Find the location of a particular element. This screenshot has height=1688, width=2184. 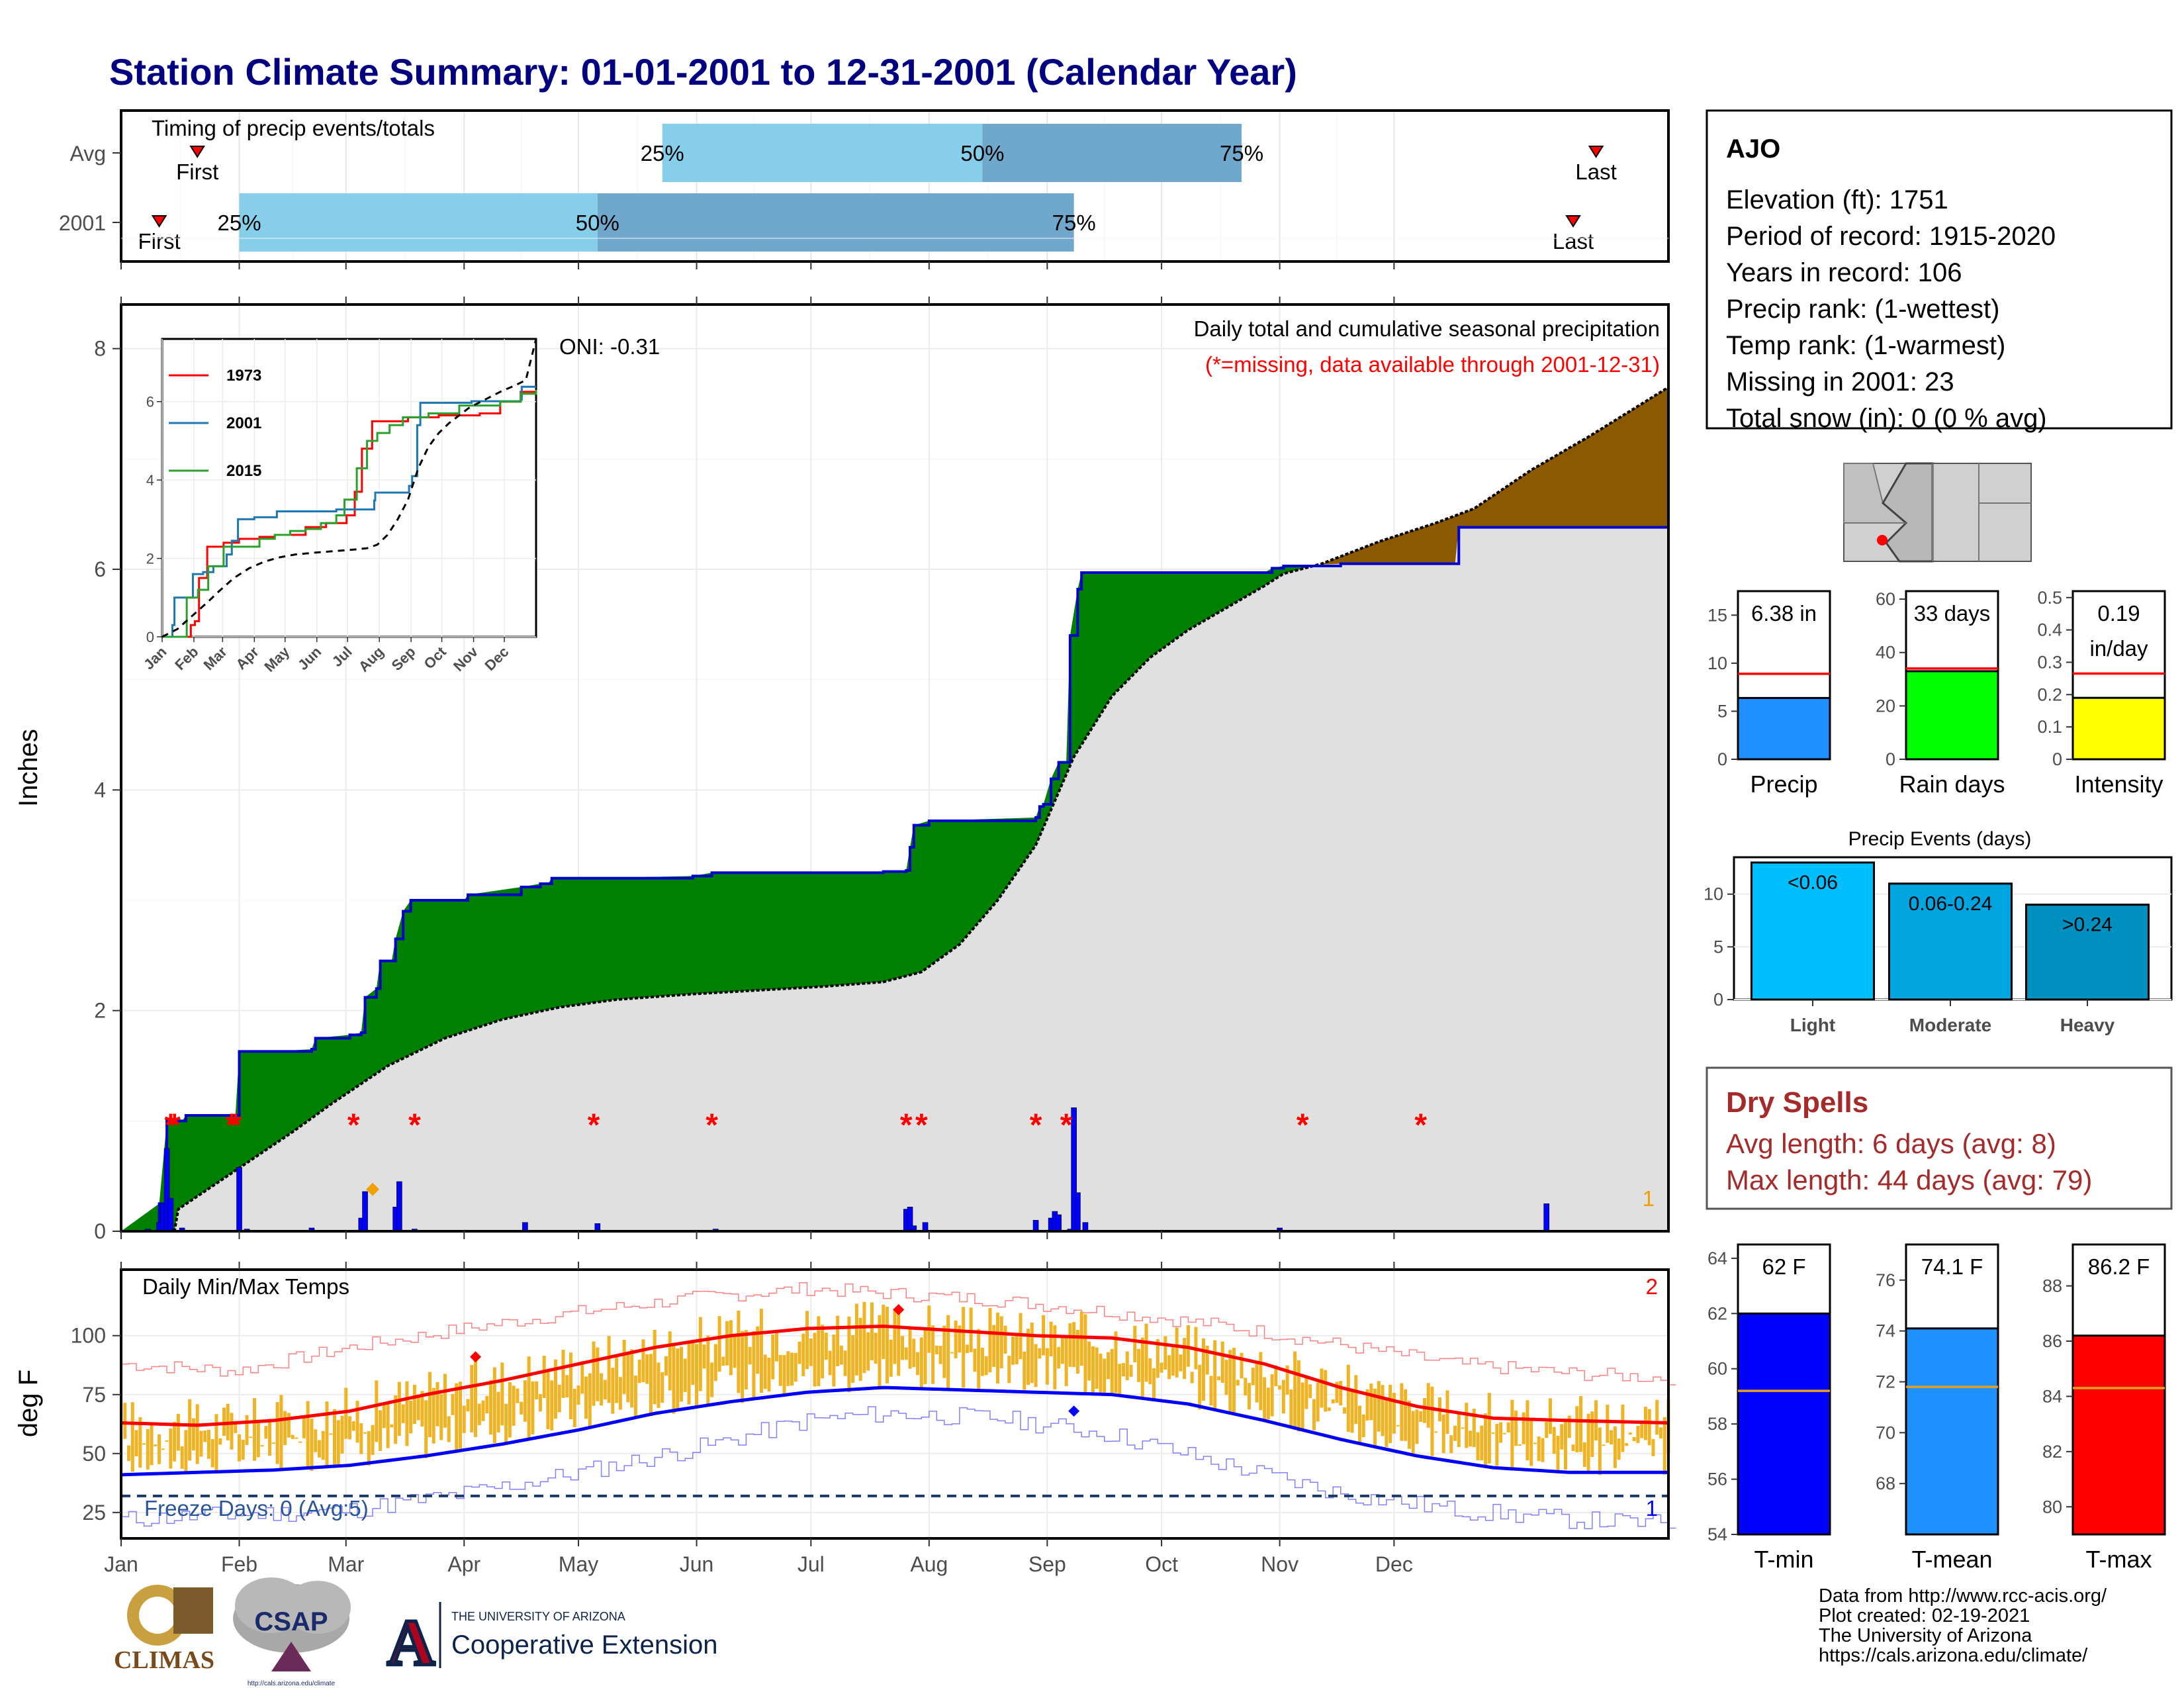

first-label: First is located at coordinates (159, 241).